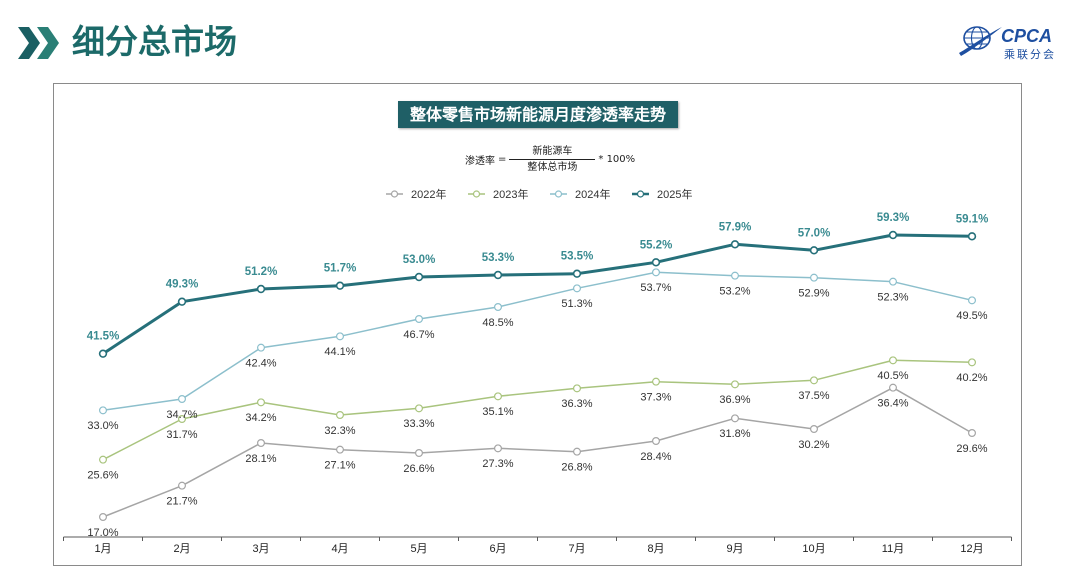 Image resolution: width=1080 pixels, height=573 pixels. What do you see at coordinates (339, 431) in the screenshot?
I see `data-label-2023-4: 32.3%` at bounding box center [339, 431].